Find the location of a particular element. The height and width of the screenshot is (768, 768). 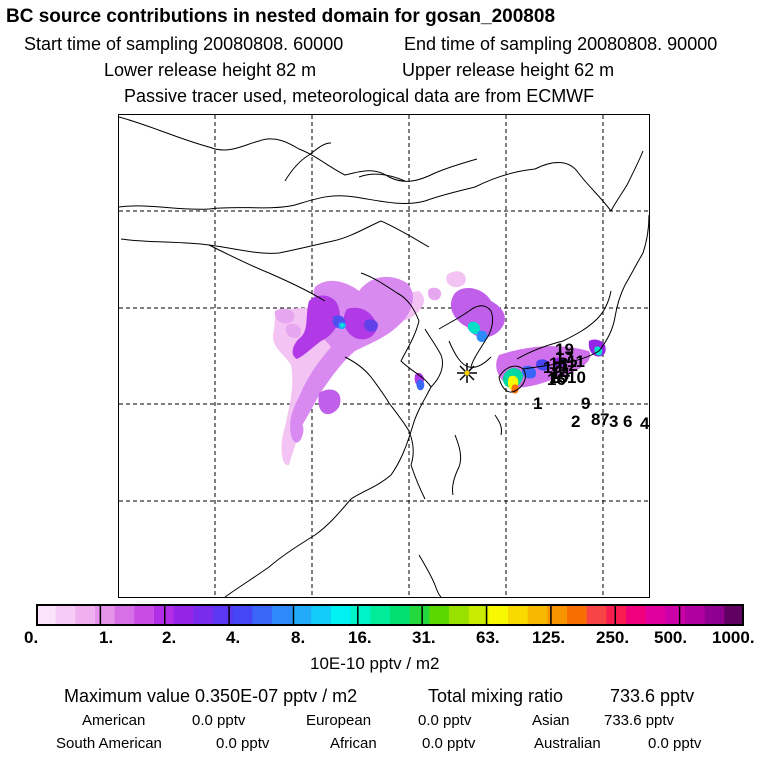

colorbar-tick: 250. is located at coordinates (613, 637).